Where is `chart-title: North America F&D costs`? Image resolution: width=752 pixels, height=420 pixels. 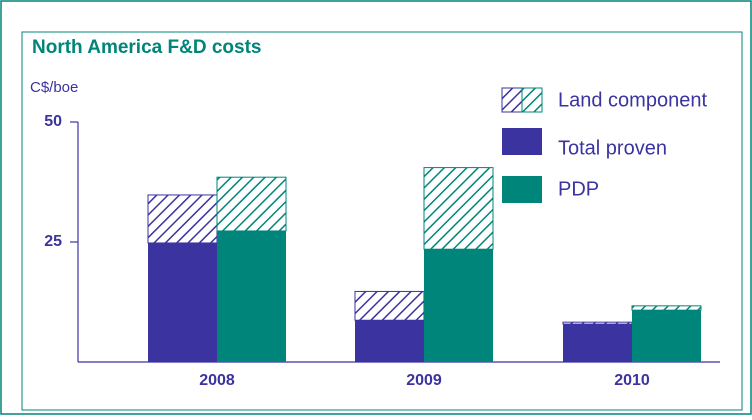 chart-title: North America F&D costs is located at coordinates (146, 47).